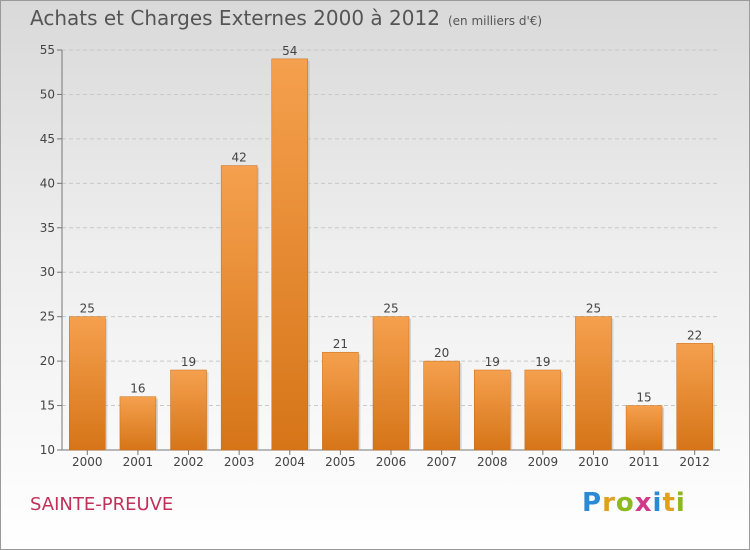 The image size is (750, 550). What do you see at coordinates (340, 344) in the screenshot?
I see `value-label: 21` at bounding box center [340, 344].